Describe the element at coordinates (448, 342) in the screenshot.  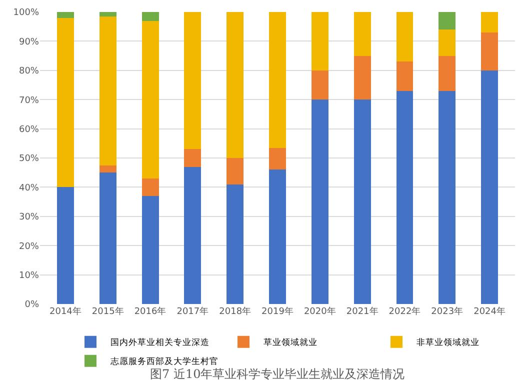
I see `legend-label: 非草业领域就业` at that location.